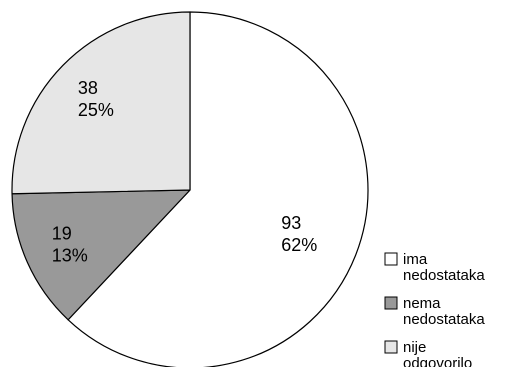 The image size is (506, 367). What do you see at coordinates (414, 347) in the screenshot?
I see `legend-label: nije` at bounding box center [414, 347].